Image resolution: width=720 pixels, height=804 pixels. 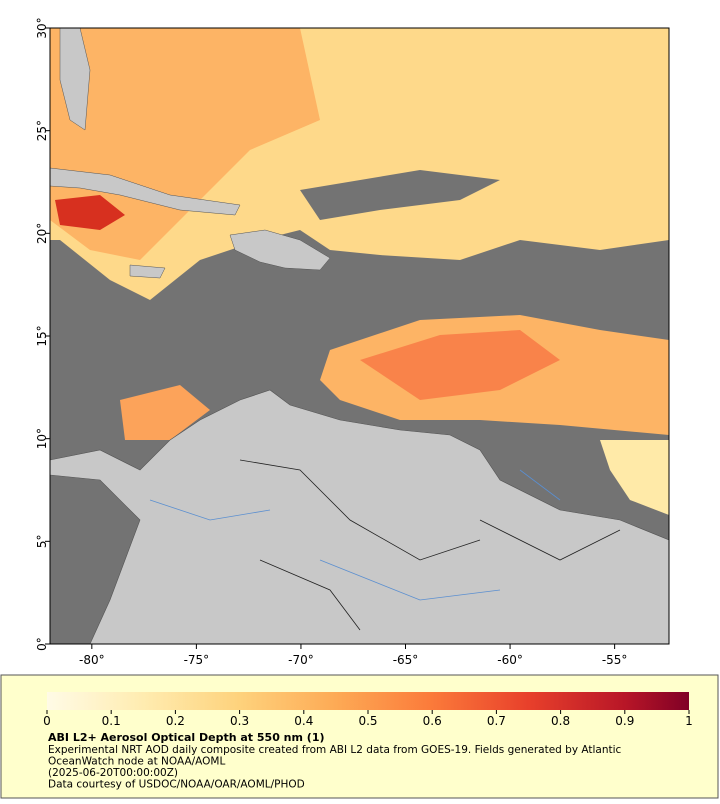 What do you see at coordinates (615, 660) in the screenshot?
I see `x-tick-label: -55°` at bounding box center [615, 660].